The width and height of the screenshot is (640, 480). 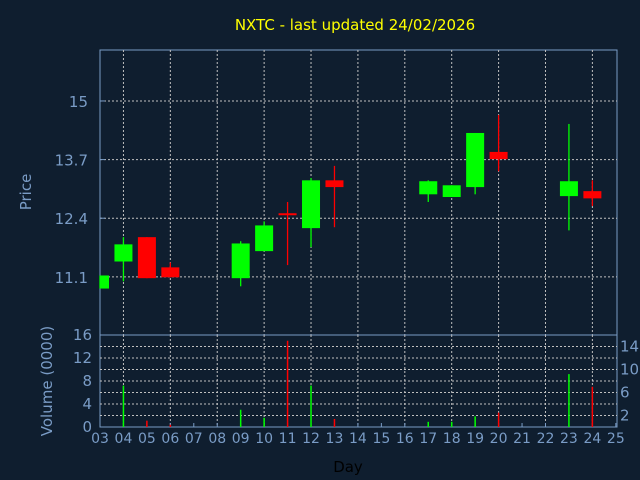 I want to click on chart-title: NXTC - last updated 24/02/2026, so click(x=355, y=25).